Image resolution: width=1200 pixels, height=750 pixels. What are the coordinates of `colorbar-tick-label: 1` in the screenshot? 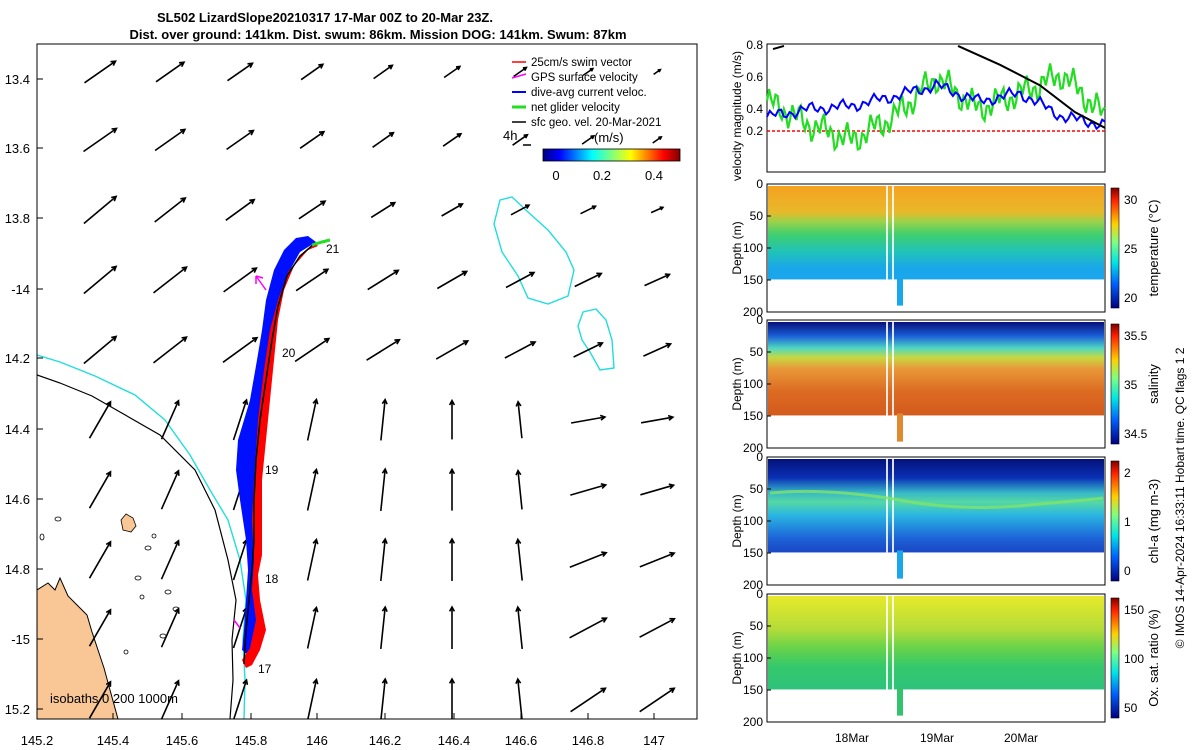 It's located at (1127, 522).